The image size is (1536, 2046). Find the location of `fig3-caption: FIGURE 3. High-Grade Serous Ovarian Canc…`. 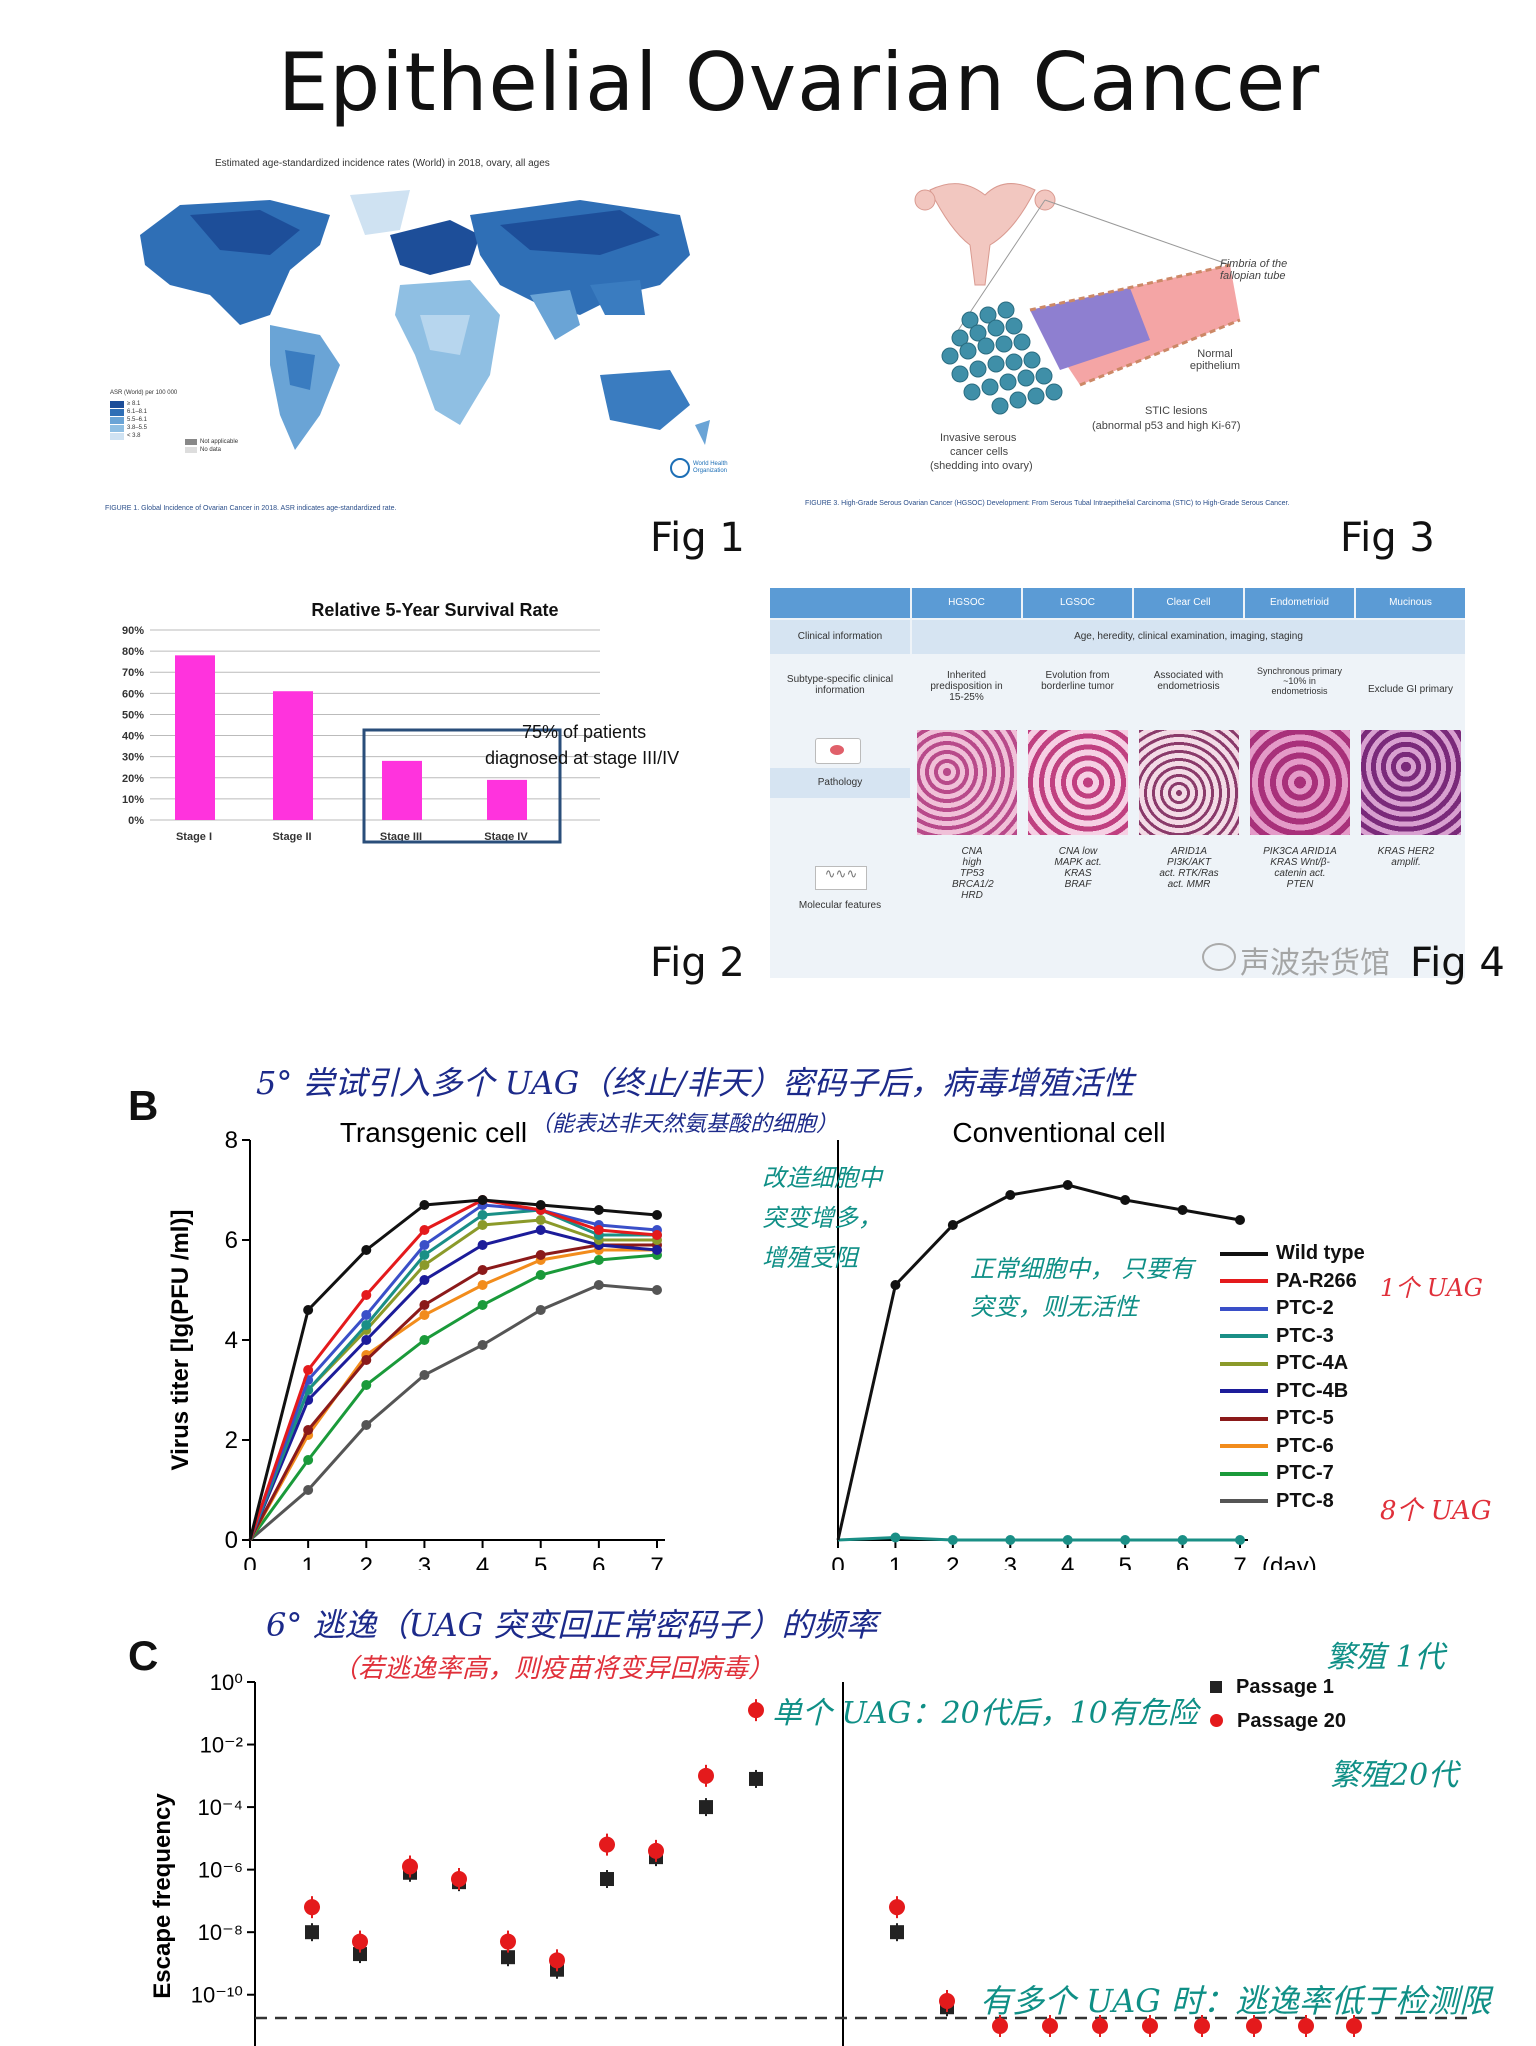

fig3-caption: FIGURE 3. High-Grade Serous Ovarian Canc… is located at coordinates (1047, 503).